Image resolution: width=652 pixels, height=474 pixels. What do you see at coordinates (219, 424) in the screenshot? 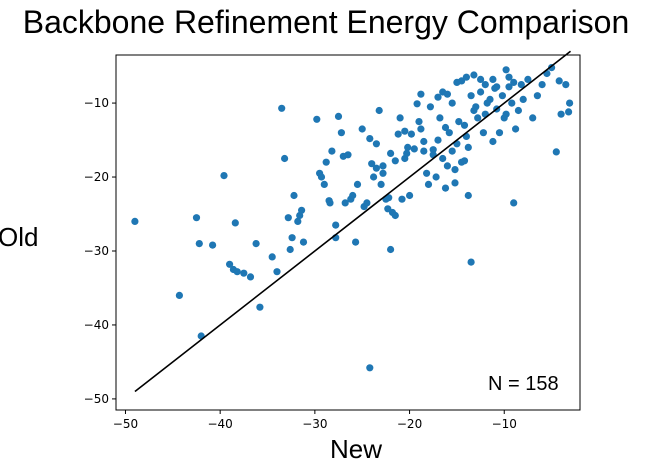
I see `x-tick-label: −40` at bounding box center [219, 424].